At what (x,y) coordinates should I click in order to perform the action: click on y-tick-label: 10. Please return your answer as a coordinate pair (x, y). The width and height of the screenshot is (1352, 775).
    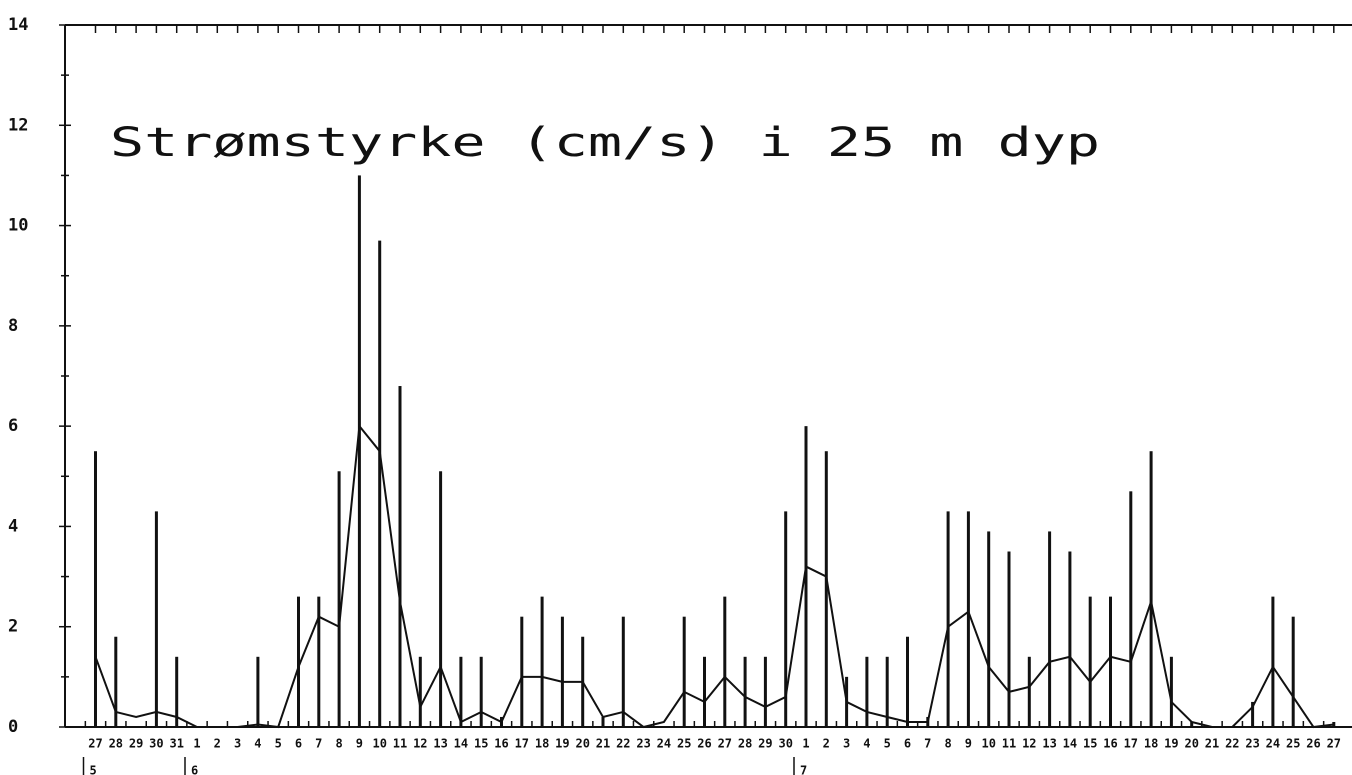
    Looking at the image, I should click on (18, 226).